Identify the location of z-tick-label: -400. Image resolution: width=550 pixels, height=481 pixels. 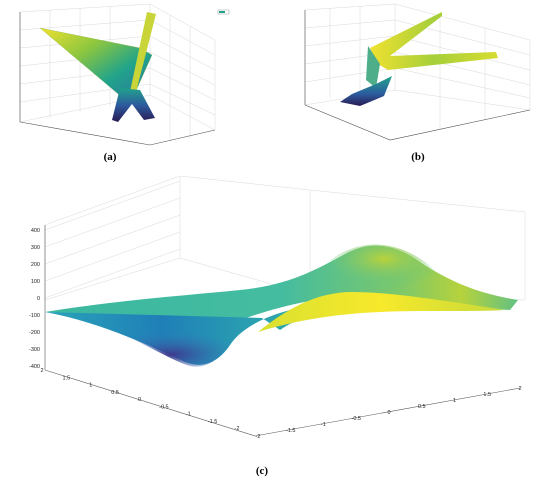
(34, 367).